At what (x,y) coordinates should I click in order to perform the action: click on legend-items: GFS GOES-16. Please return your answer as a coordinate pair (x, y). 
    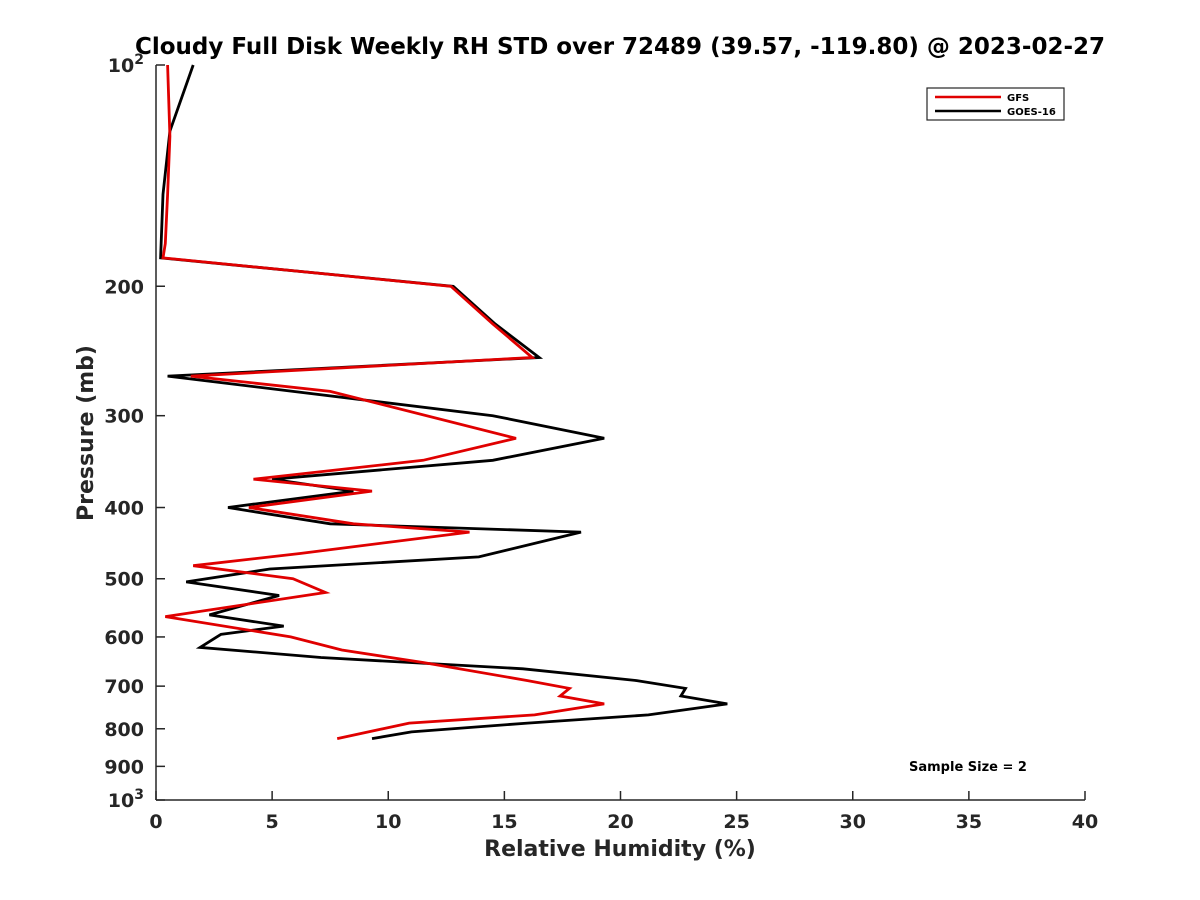
    Looking at the image, I should click on (995, 105).